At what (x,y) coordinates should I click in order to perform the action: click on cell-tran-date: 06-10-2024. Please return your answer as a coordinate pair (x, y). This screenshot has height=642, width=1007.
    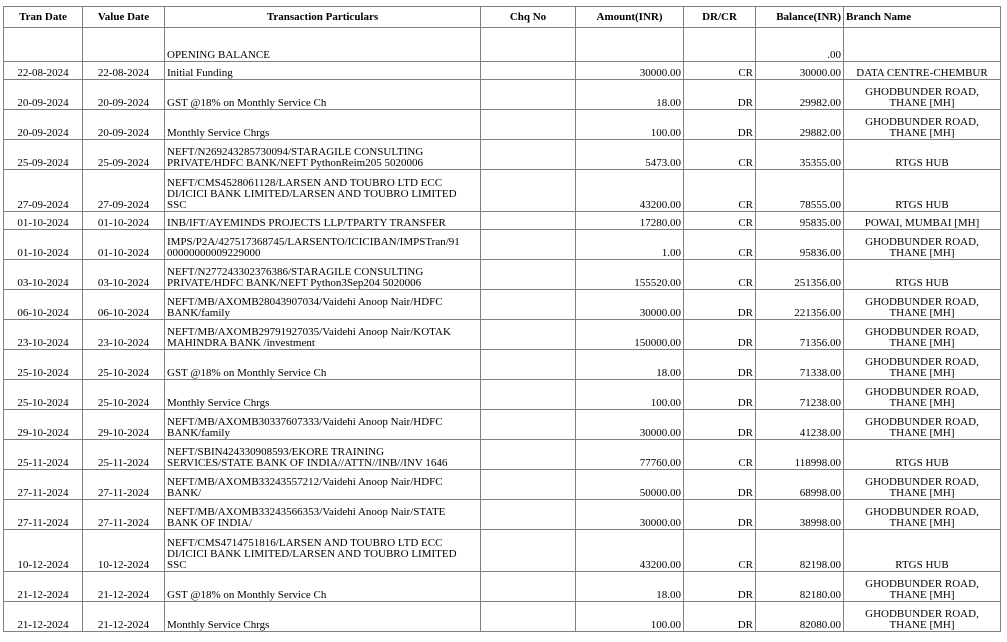
    Looking at the image, I should click on (43, 304).